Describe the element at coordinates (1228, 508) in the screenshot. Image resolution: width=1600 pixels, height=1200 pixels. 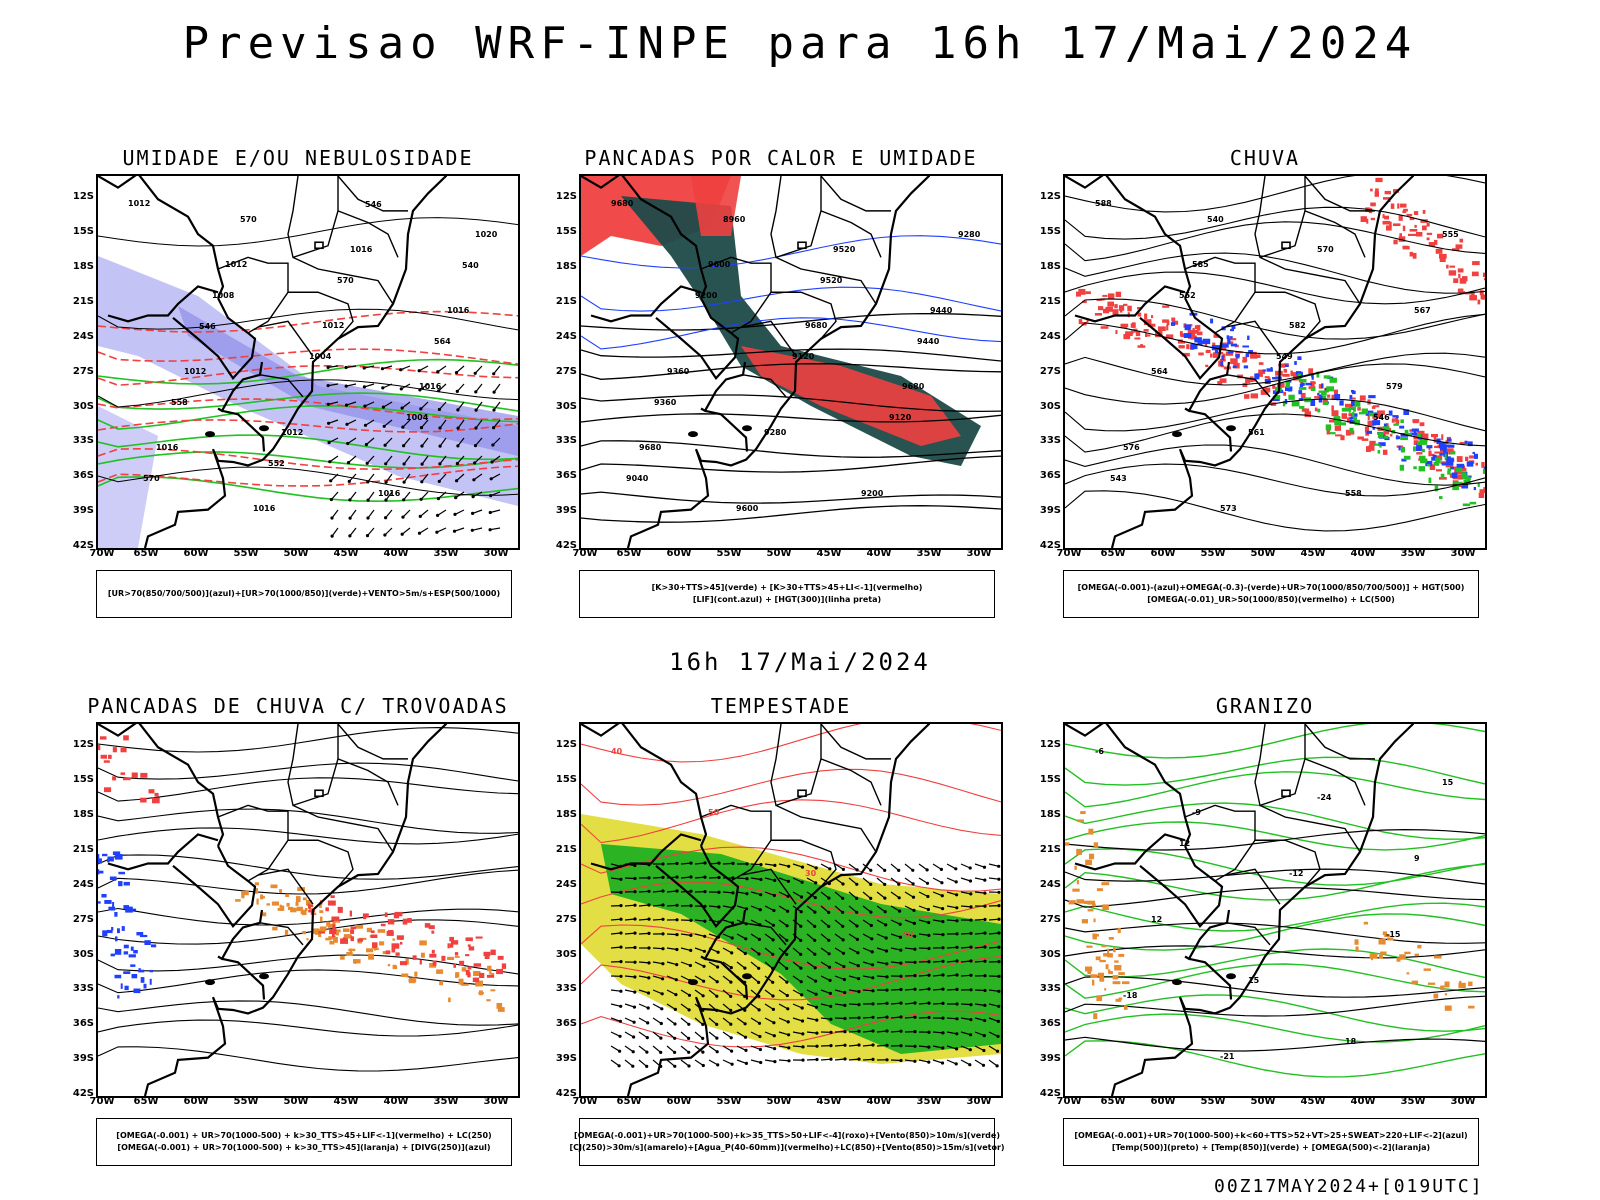
I see `contour-label: 573` at that location.